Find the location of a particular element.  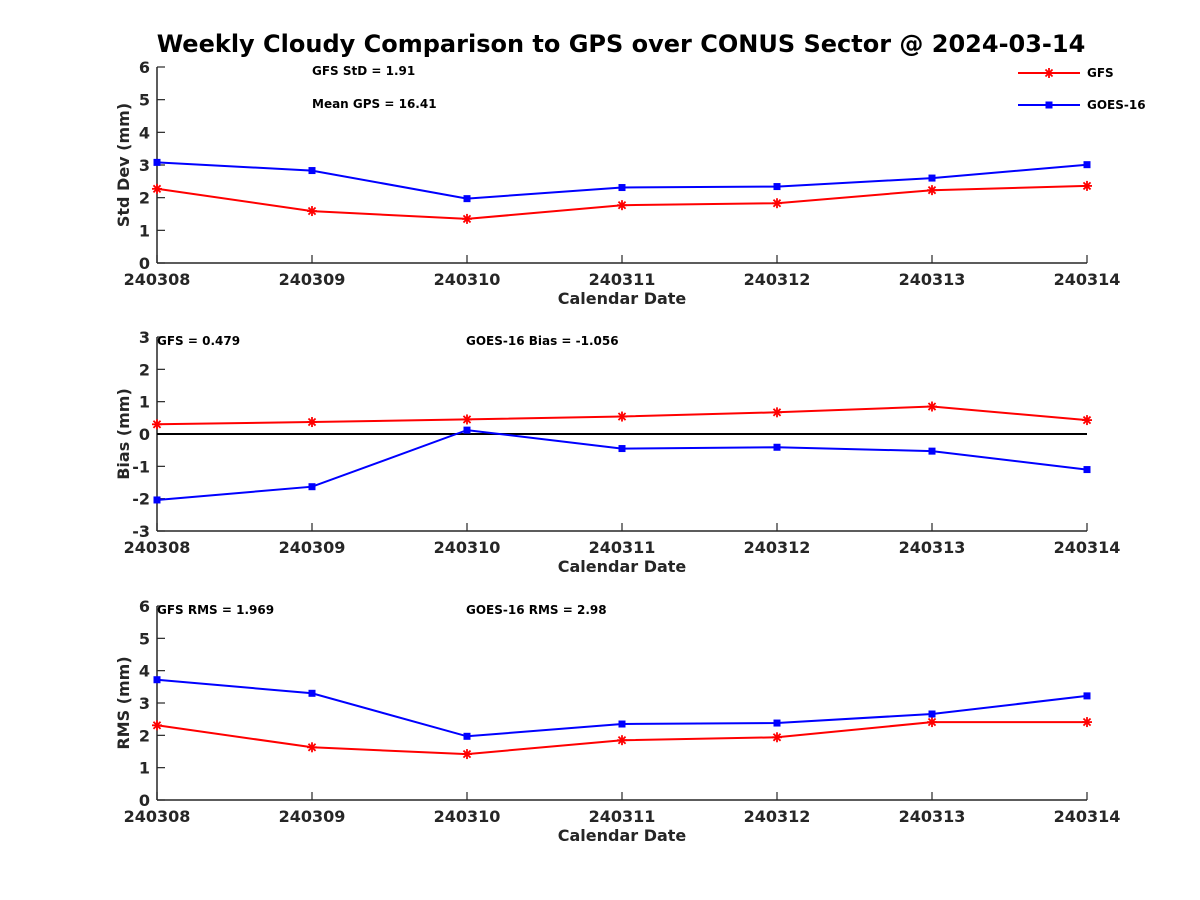

y-axis-title: Bias (mm) is located at coordinates (123, 434).